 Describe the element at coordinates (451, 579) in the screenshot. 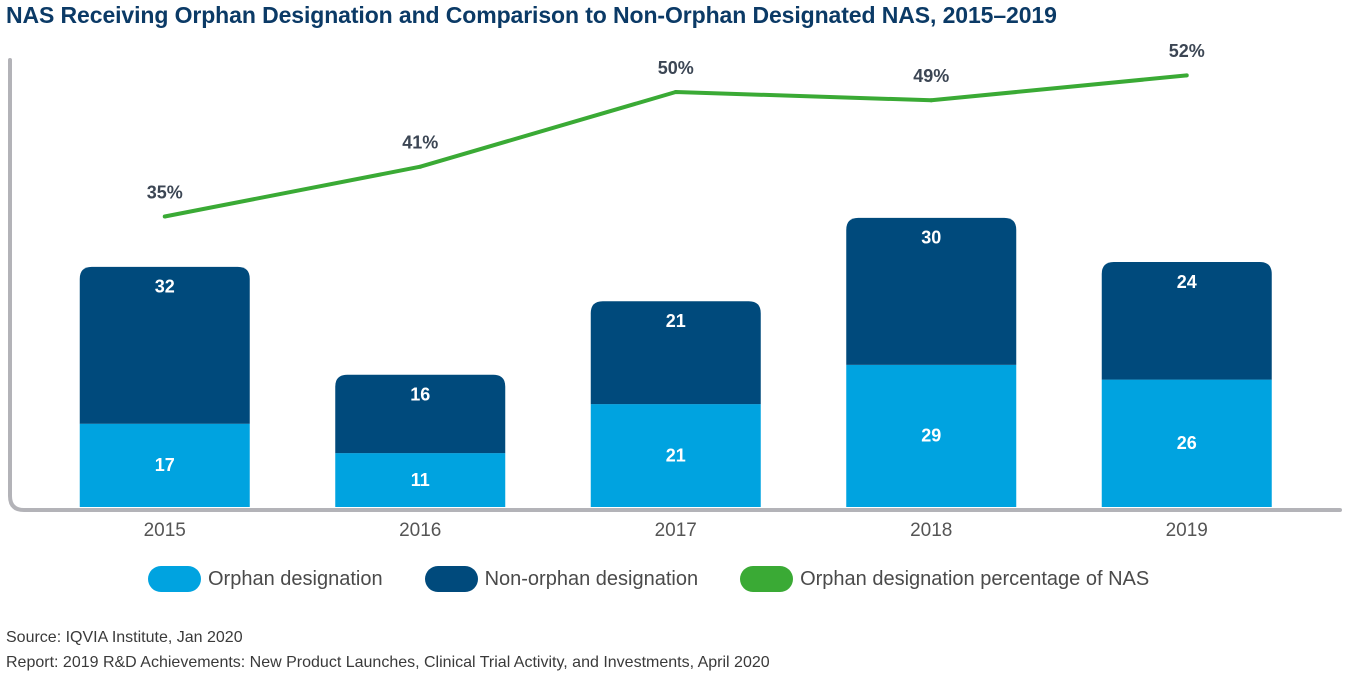

I see `legend-swatch-non-orphan` at that location.